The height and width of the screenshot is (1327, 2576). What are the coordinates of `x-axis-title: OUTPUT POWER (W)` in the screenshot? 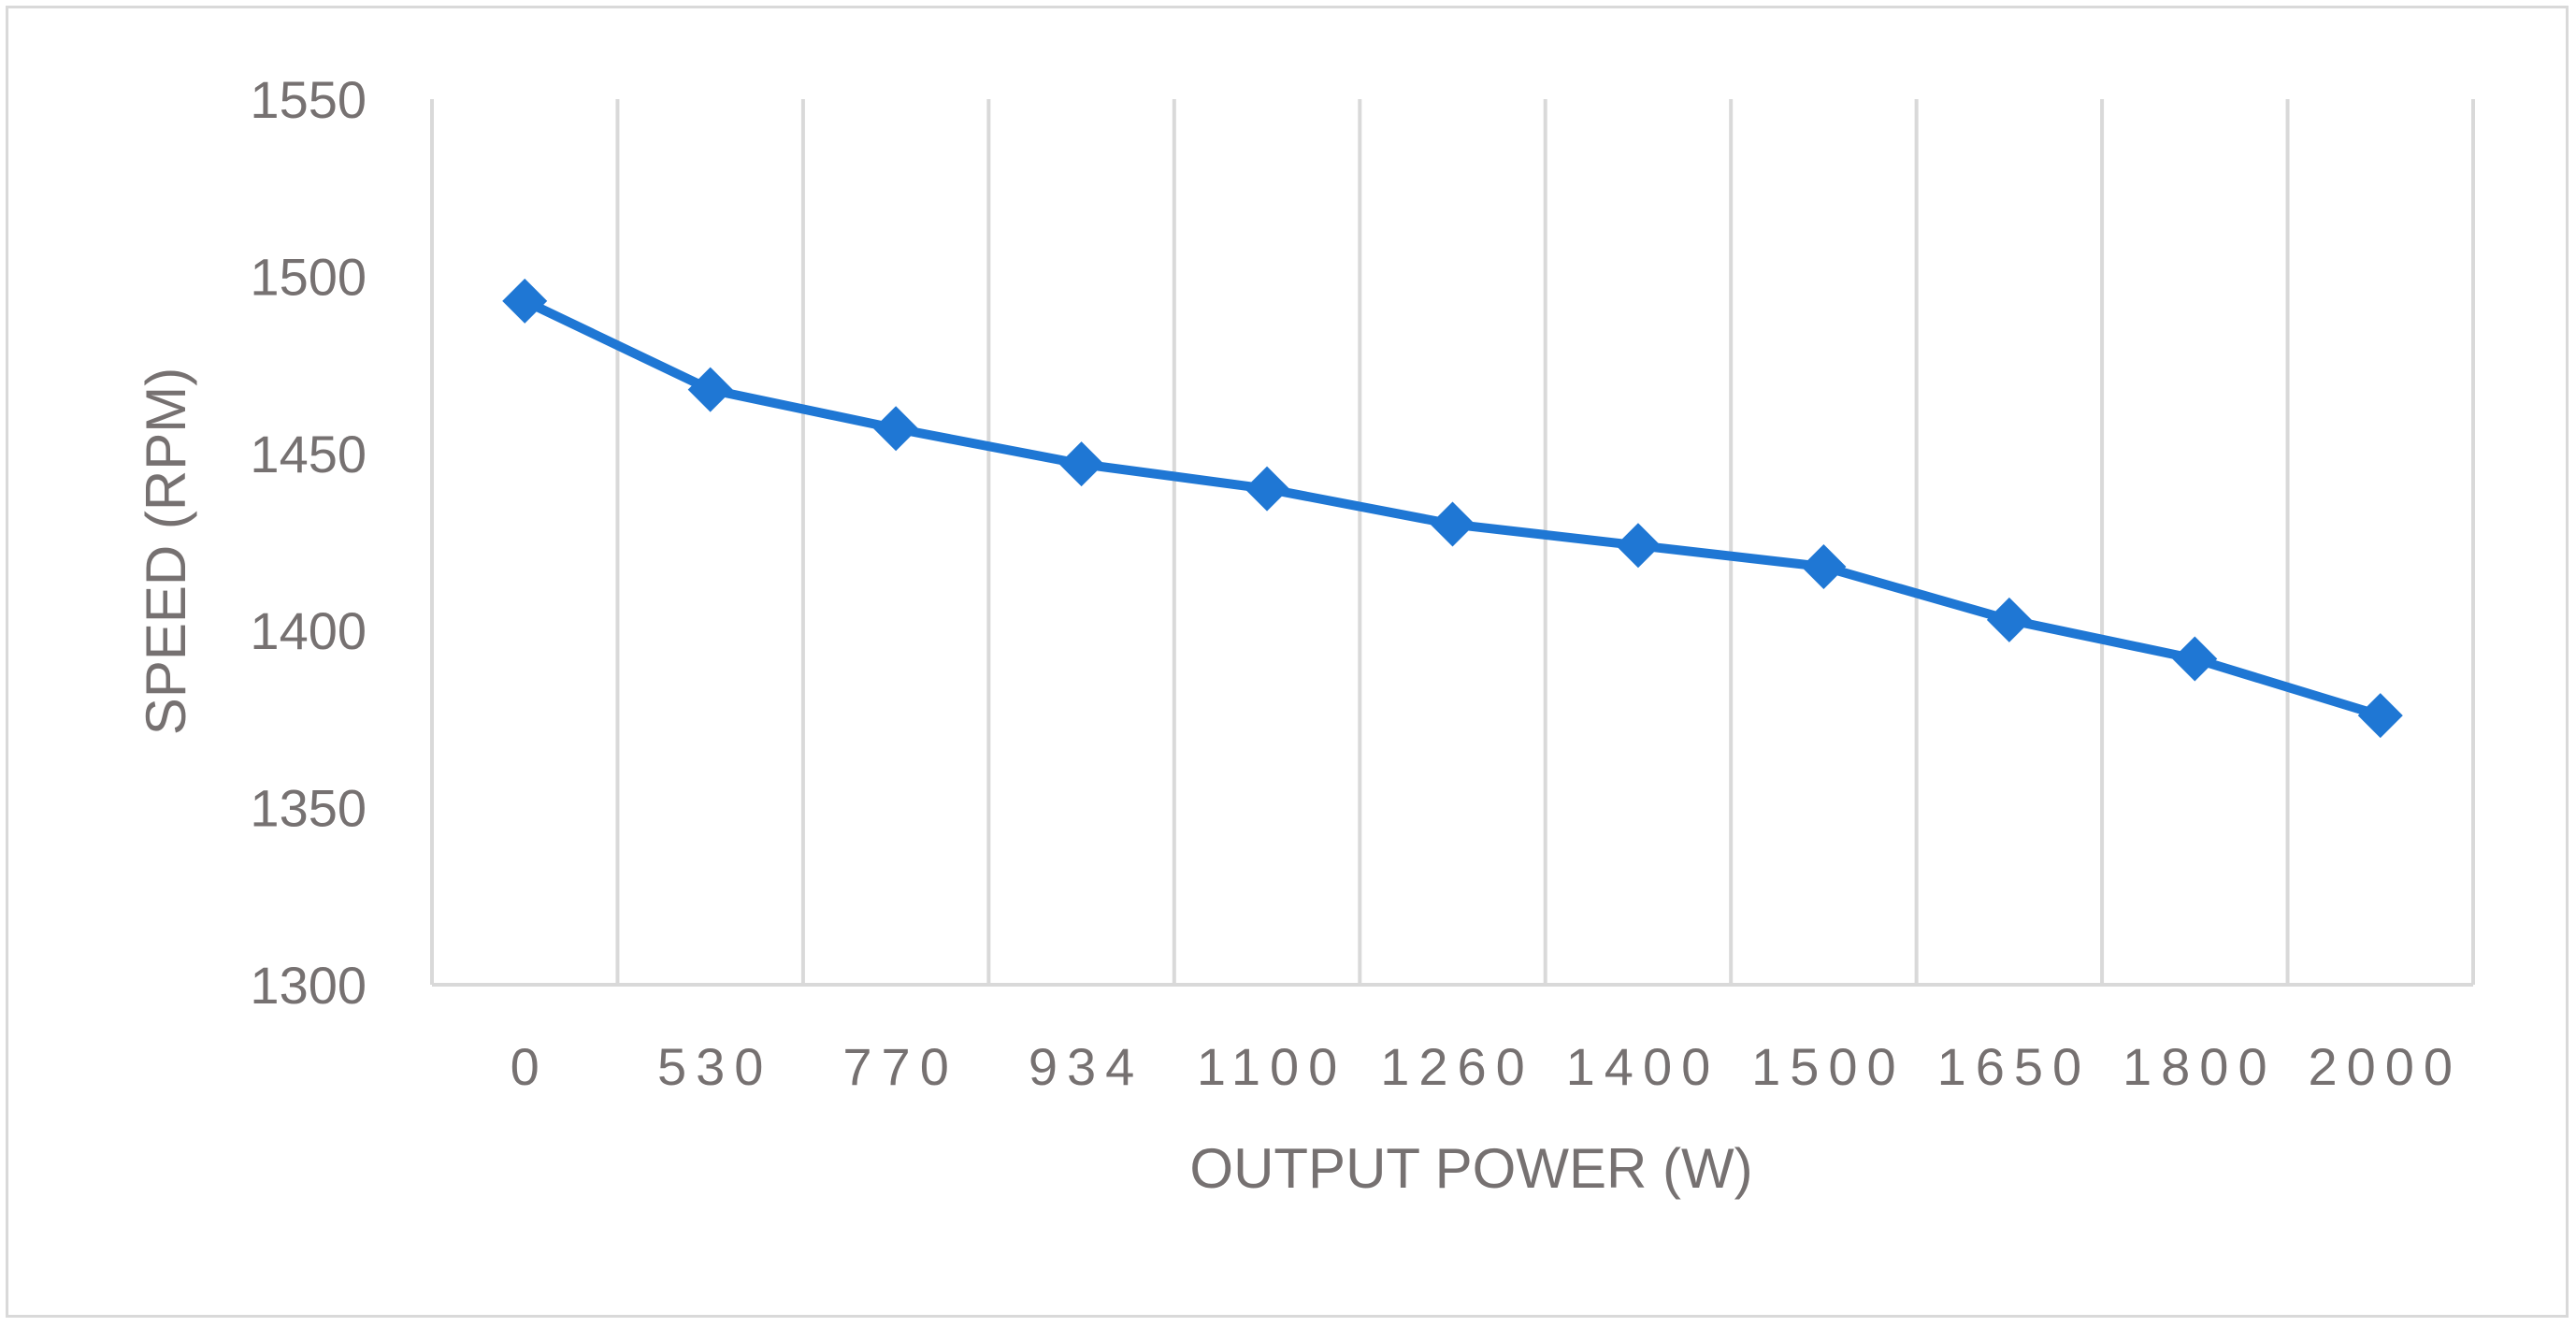 It's located at (1471, 1168).